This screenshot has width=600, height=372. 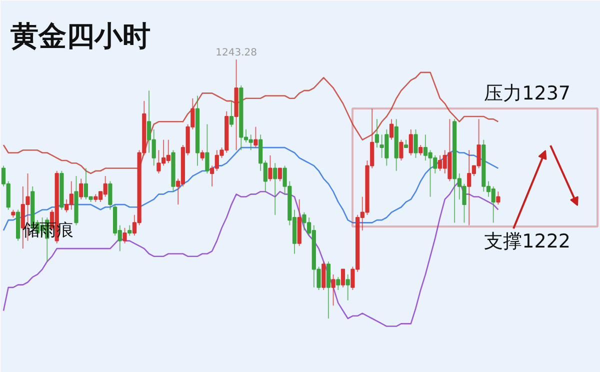 What do you see at coordinates (527, 93) in the screenshot?
I see `annotation: 压力1237` at bounding box center [527, 93].